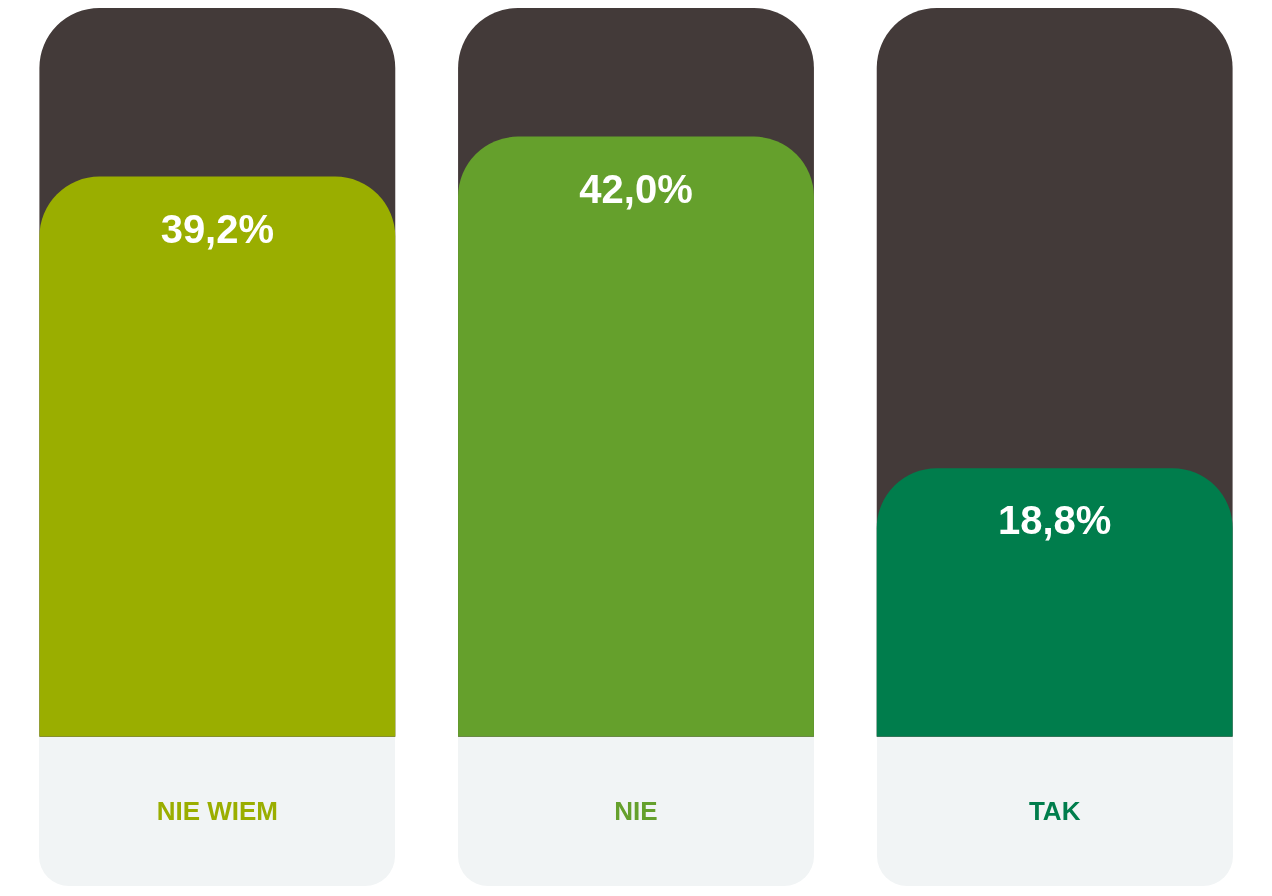 Image resolution: width=1272 pixels, height=896 pixels. What do you see at coordinates (217, 228) in the screenshot?
I see `data-label: 39,2%` at bounding box center [217, 228].